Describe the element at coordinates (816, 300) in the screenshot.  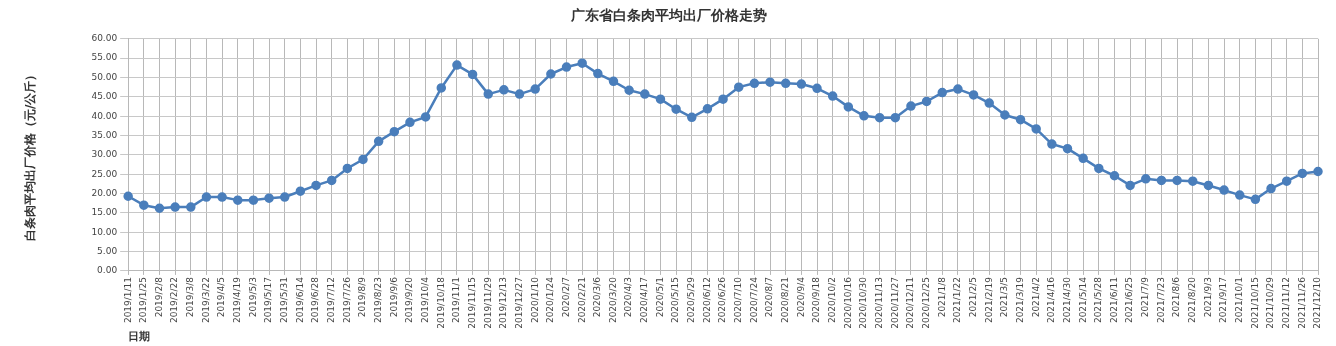
I see `x-tick-label: 2020/9/18` at that location.